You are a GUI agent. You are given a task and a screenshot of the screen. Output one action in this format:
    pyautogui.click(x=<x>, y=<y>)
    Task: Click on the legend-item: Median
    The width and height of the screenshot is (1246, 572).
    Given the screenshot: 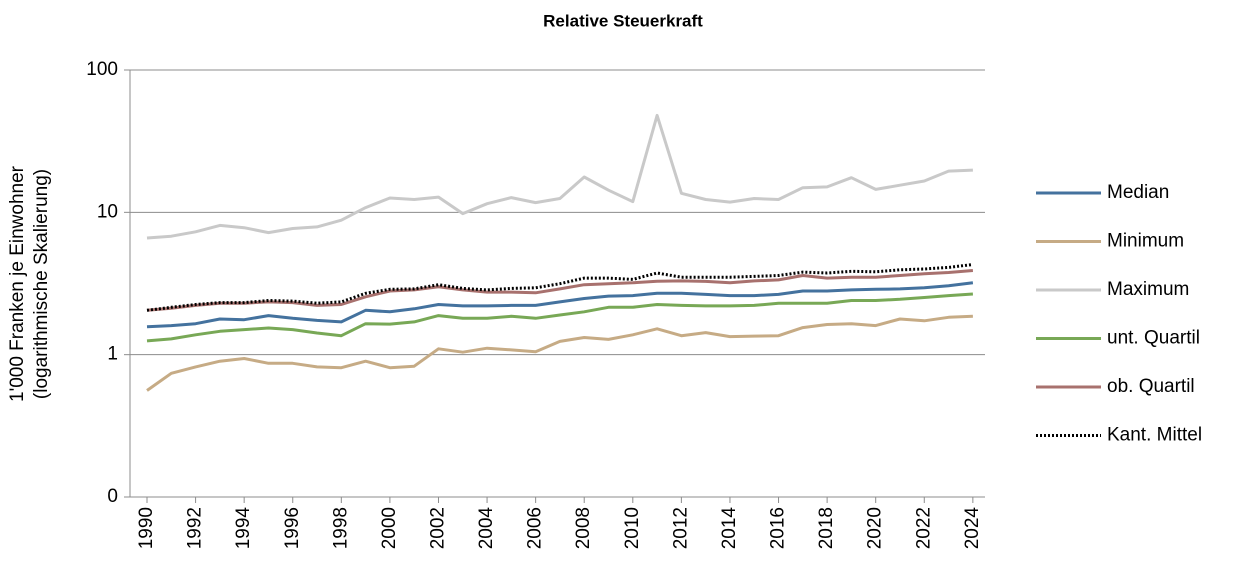 What is the action you would take?
    pyautogui.click(x=1102, y=192)
    